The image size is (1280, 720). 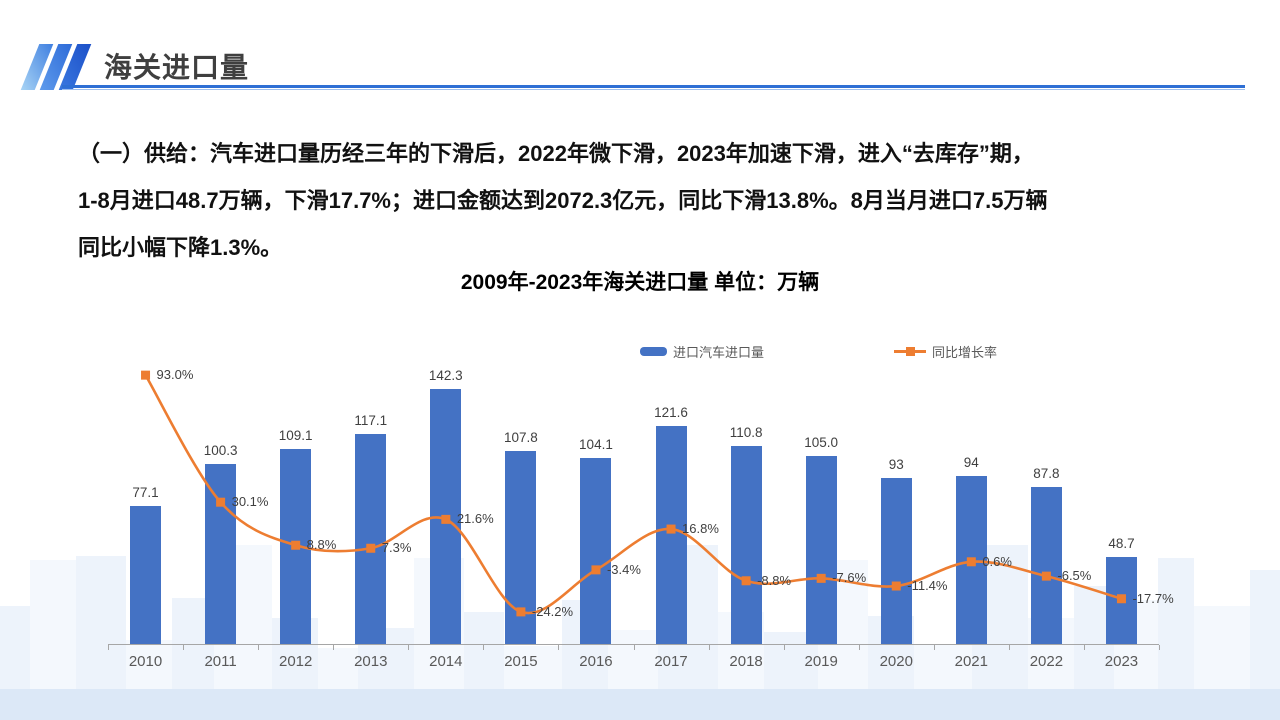 What do you see at coordinates (521, 612) in the screenshot?
I see `line-marker-2015` at bounding box center [521, 612].